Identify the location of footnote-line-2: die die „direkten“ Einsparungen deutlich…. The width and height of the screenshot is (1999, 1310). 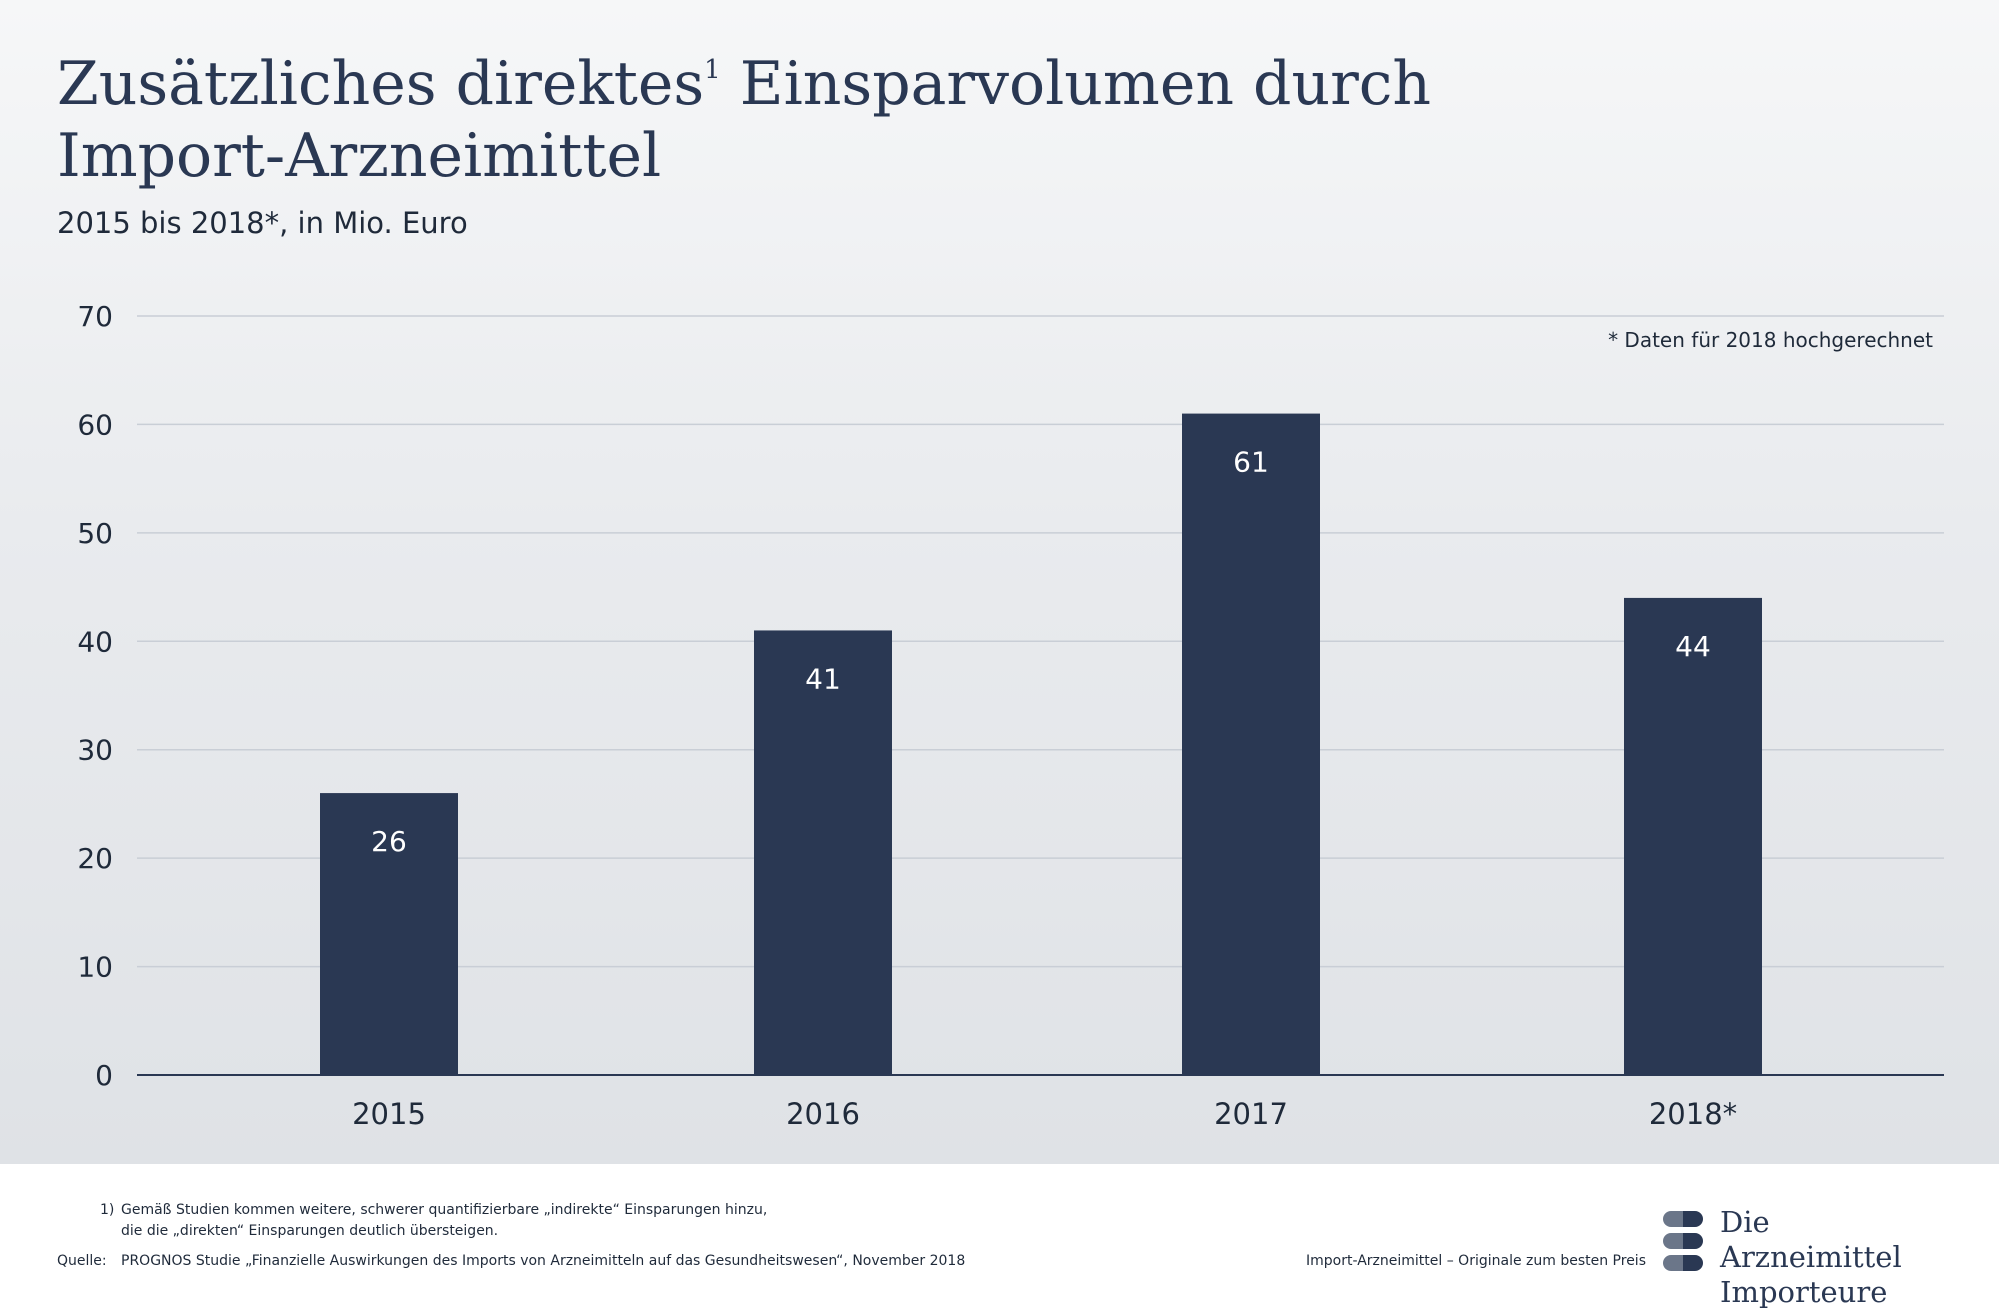
(310, 1231).